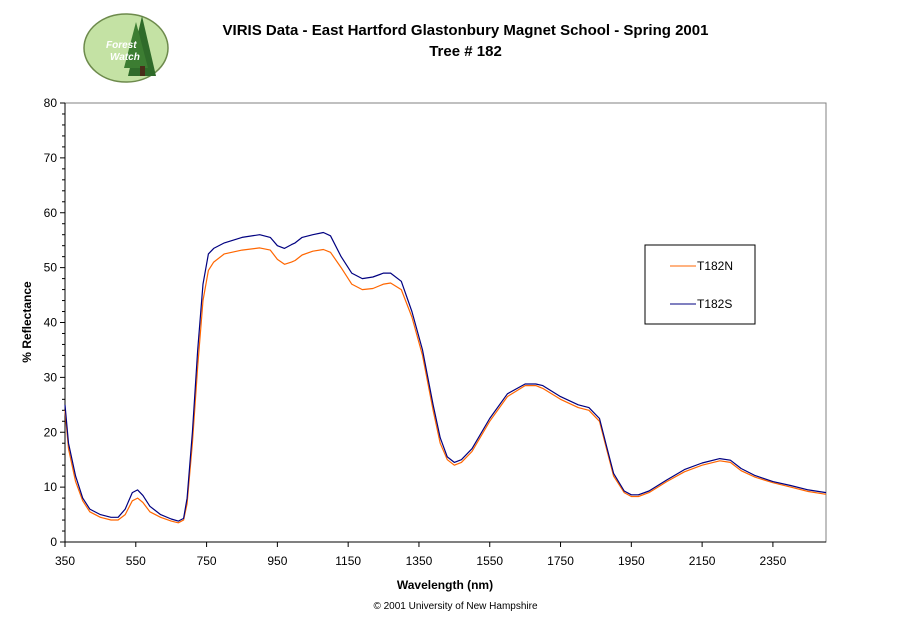 This screenshot has height=623, width=911. Describe the element at coordinates (51, 377) in the screenshot. I see `y-tick-label: 30` at that location.